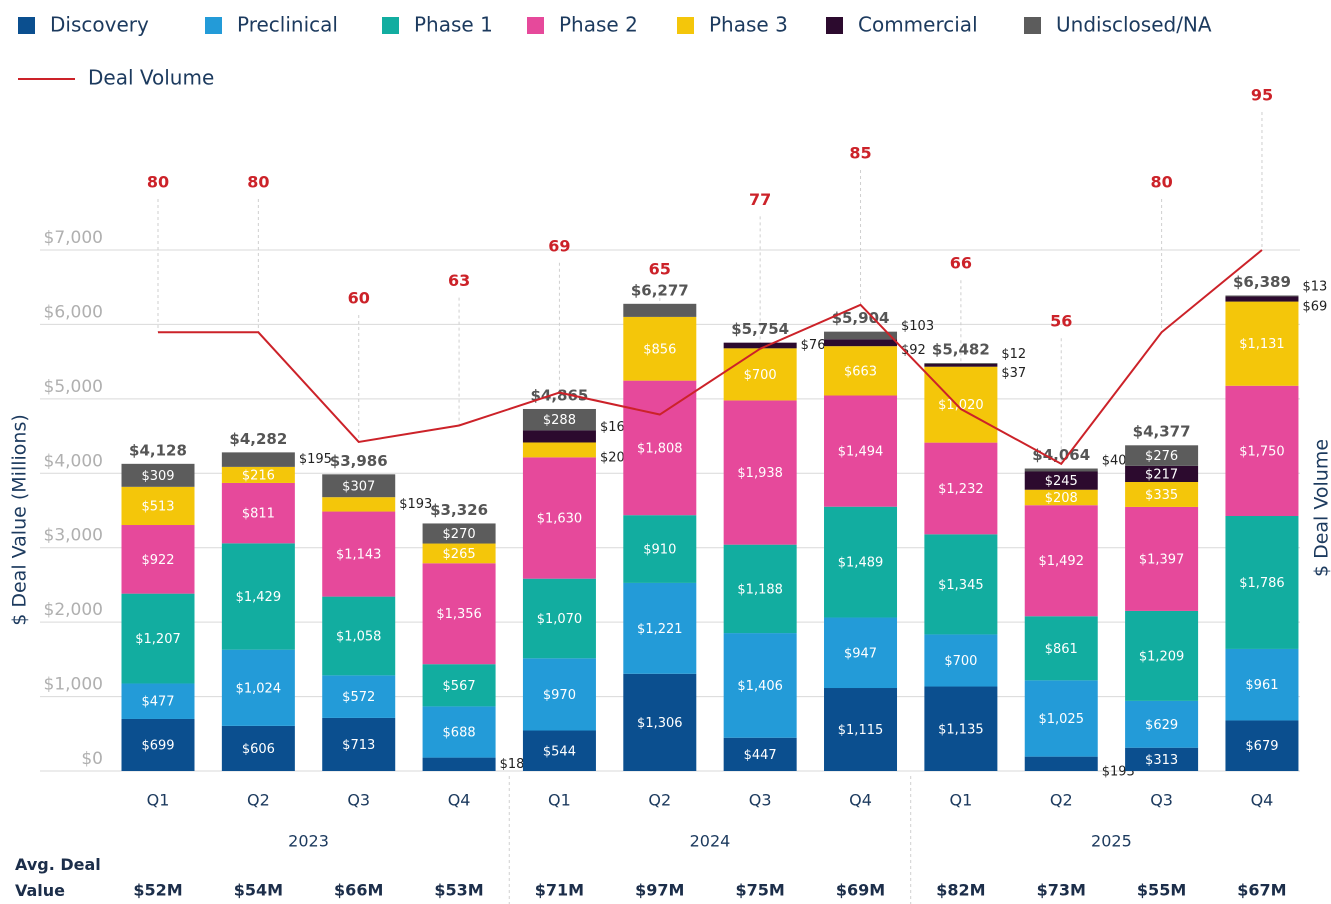 The image size is (1331, 904). I want to click on segment-label: $309, so click(157, 476).